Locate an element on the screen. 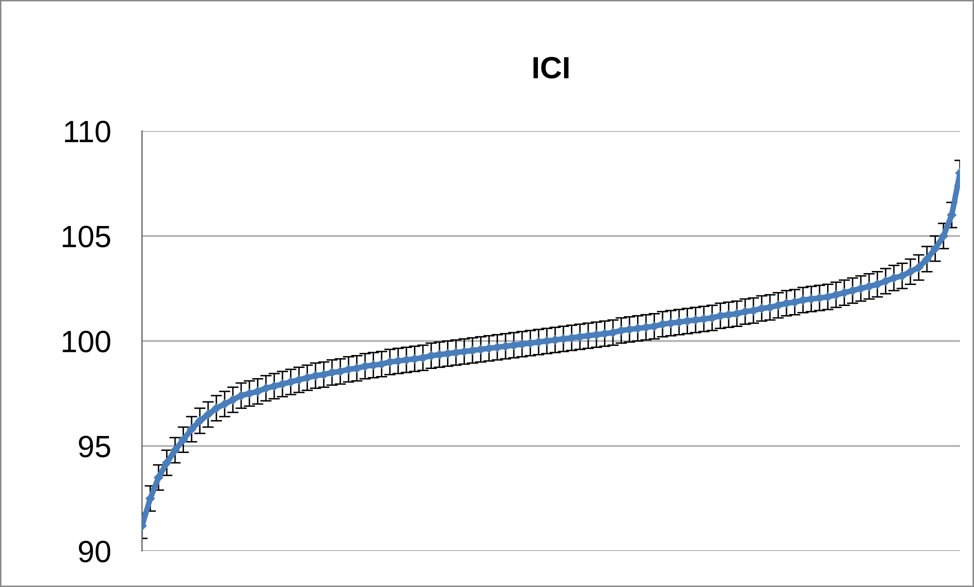 The height and width of the screenshot is (587, 974). chart-title: ICI is located at coordinates (551, 67).